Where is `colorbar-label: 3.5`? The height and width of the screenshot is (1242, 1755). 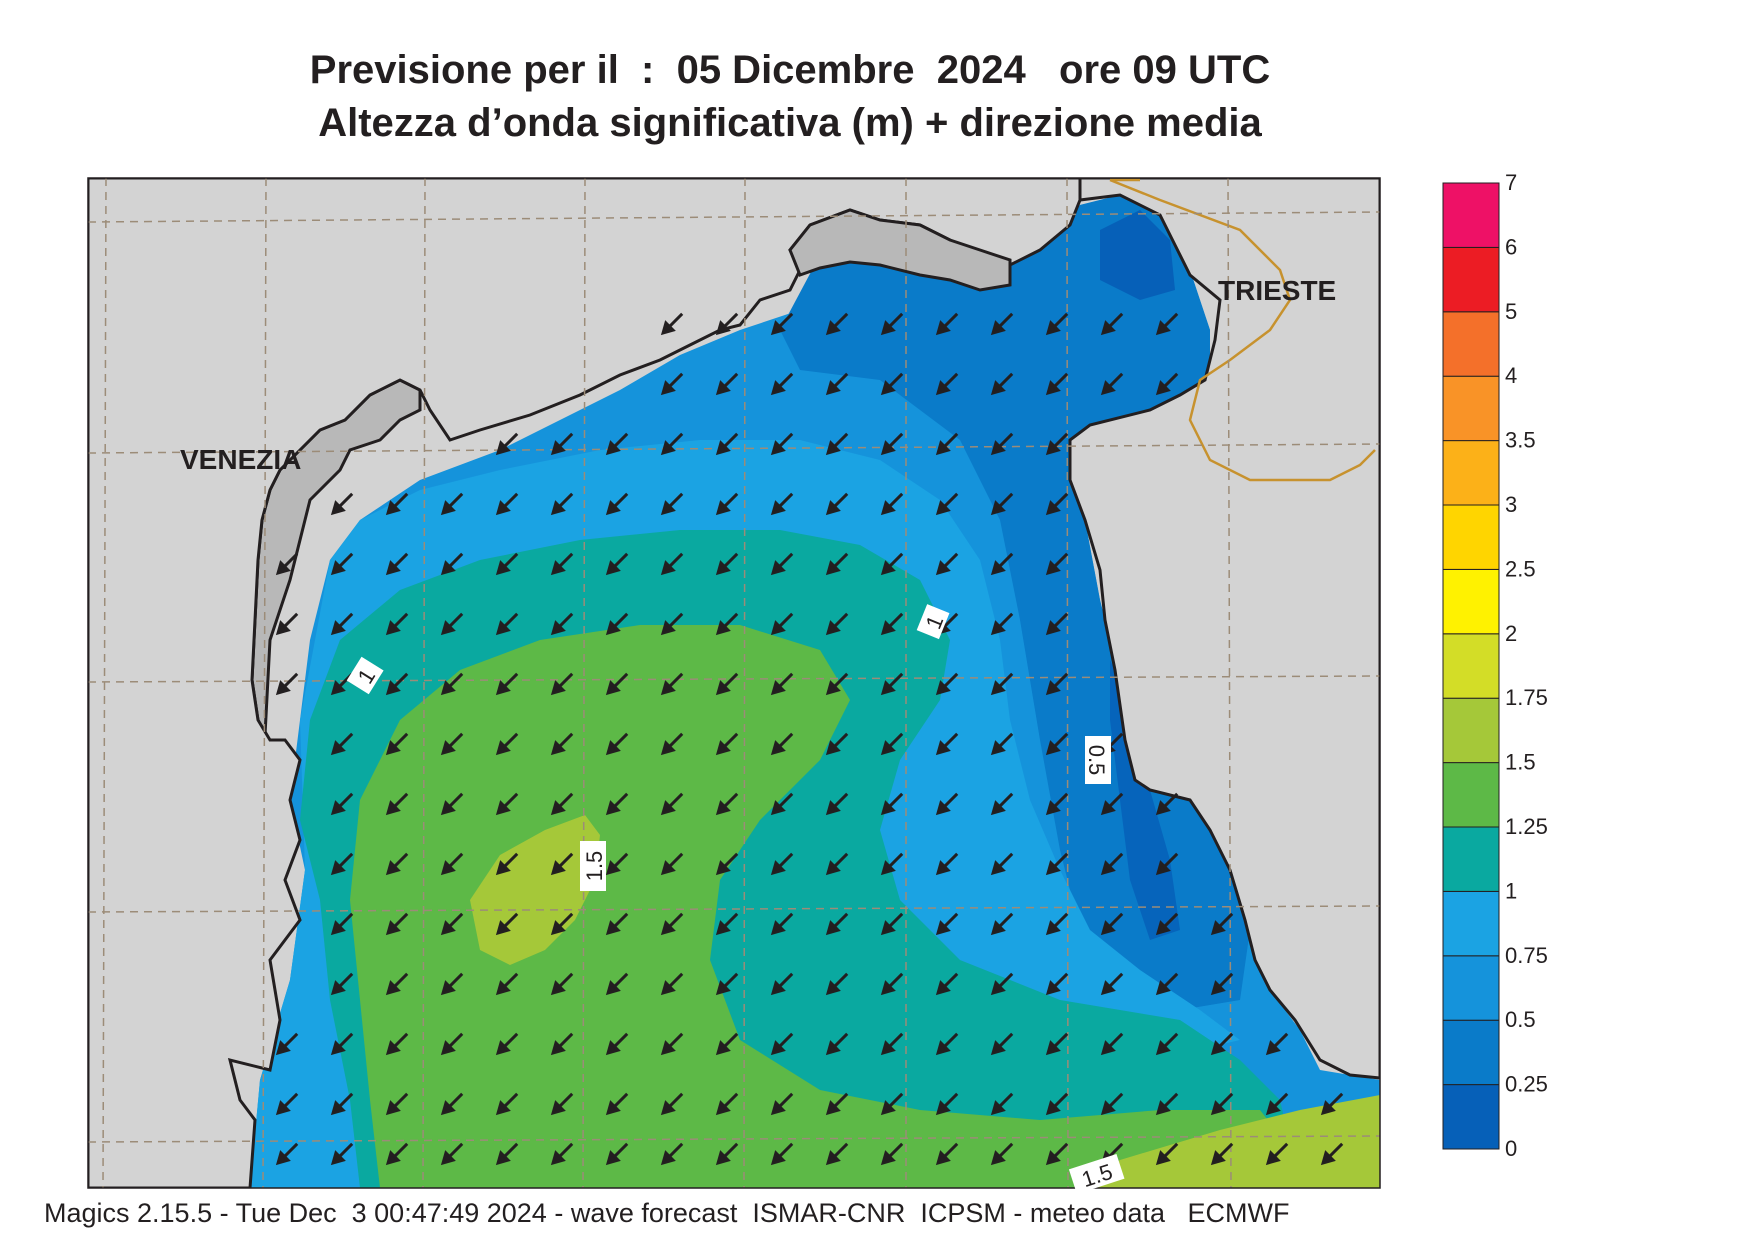
colorbar-label: 3.5 is located at coordinates (1520, 440).